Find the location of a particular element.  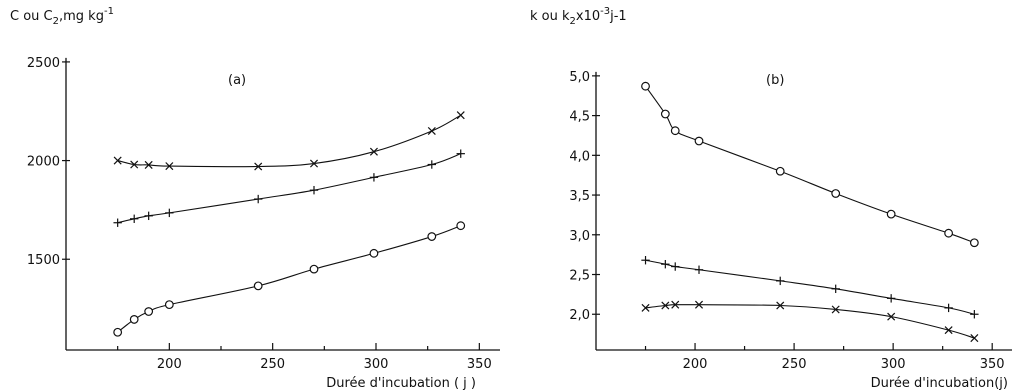

y-tick-label: 3,0 is located at coordinates (579, 236).